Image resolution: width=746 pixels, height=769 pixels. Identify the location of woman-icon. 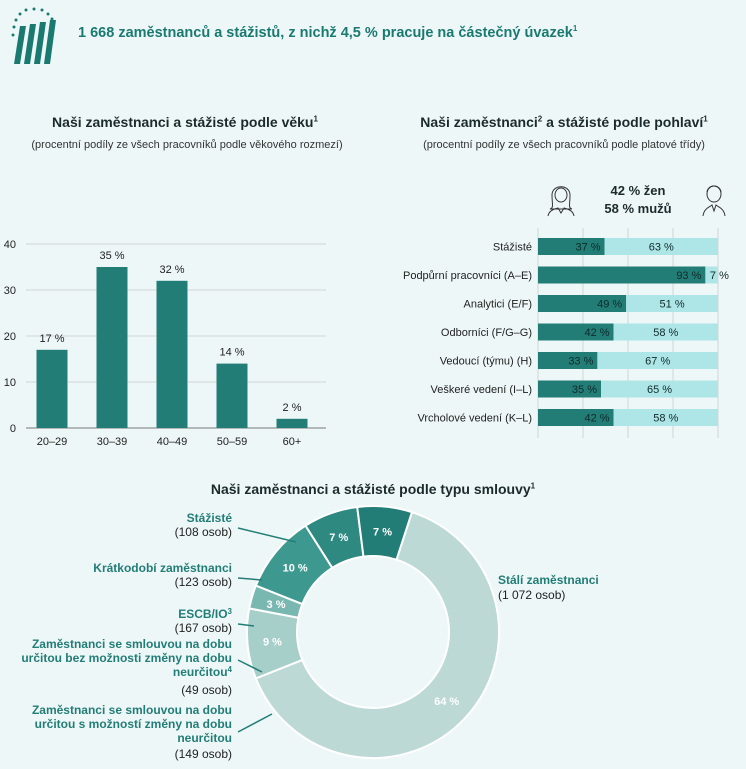
(561, 201).